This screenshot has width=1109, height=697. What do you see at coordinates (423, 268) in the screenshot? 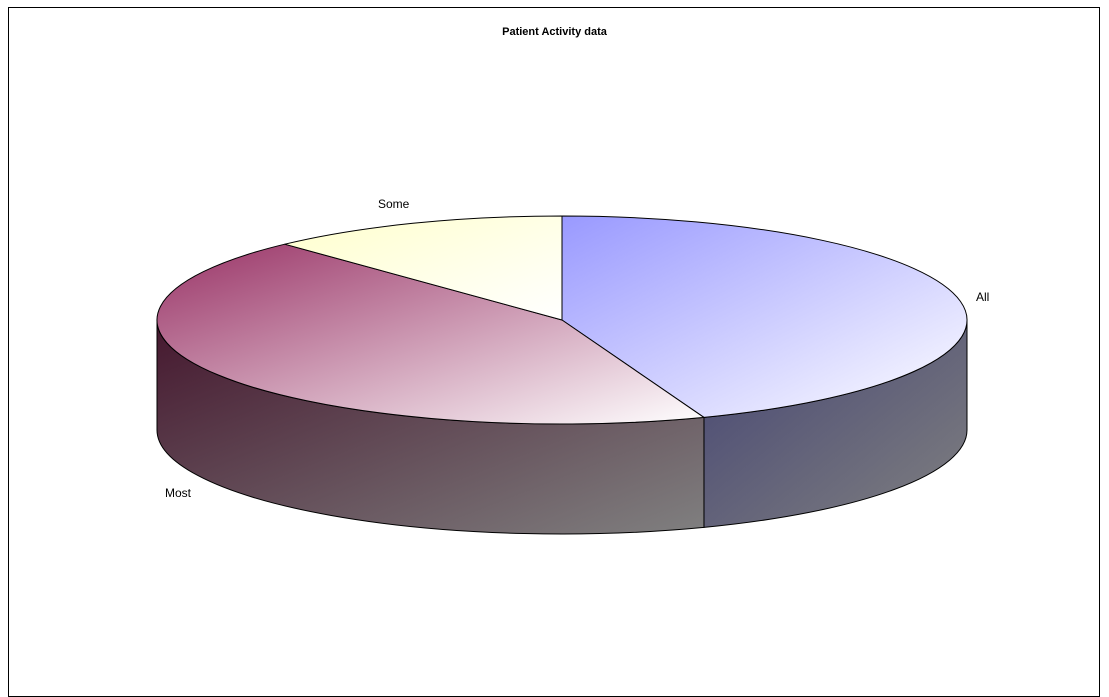
I see `pie-slice-some` at bounding box center [423, 268].